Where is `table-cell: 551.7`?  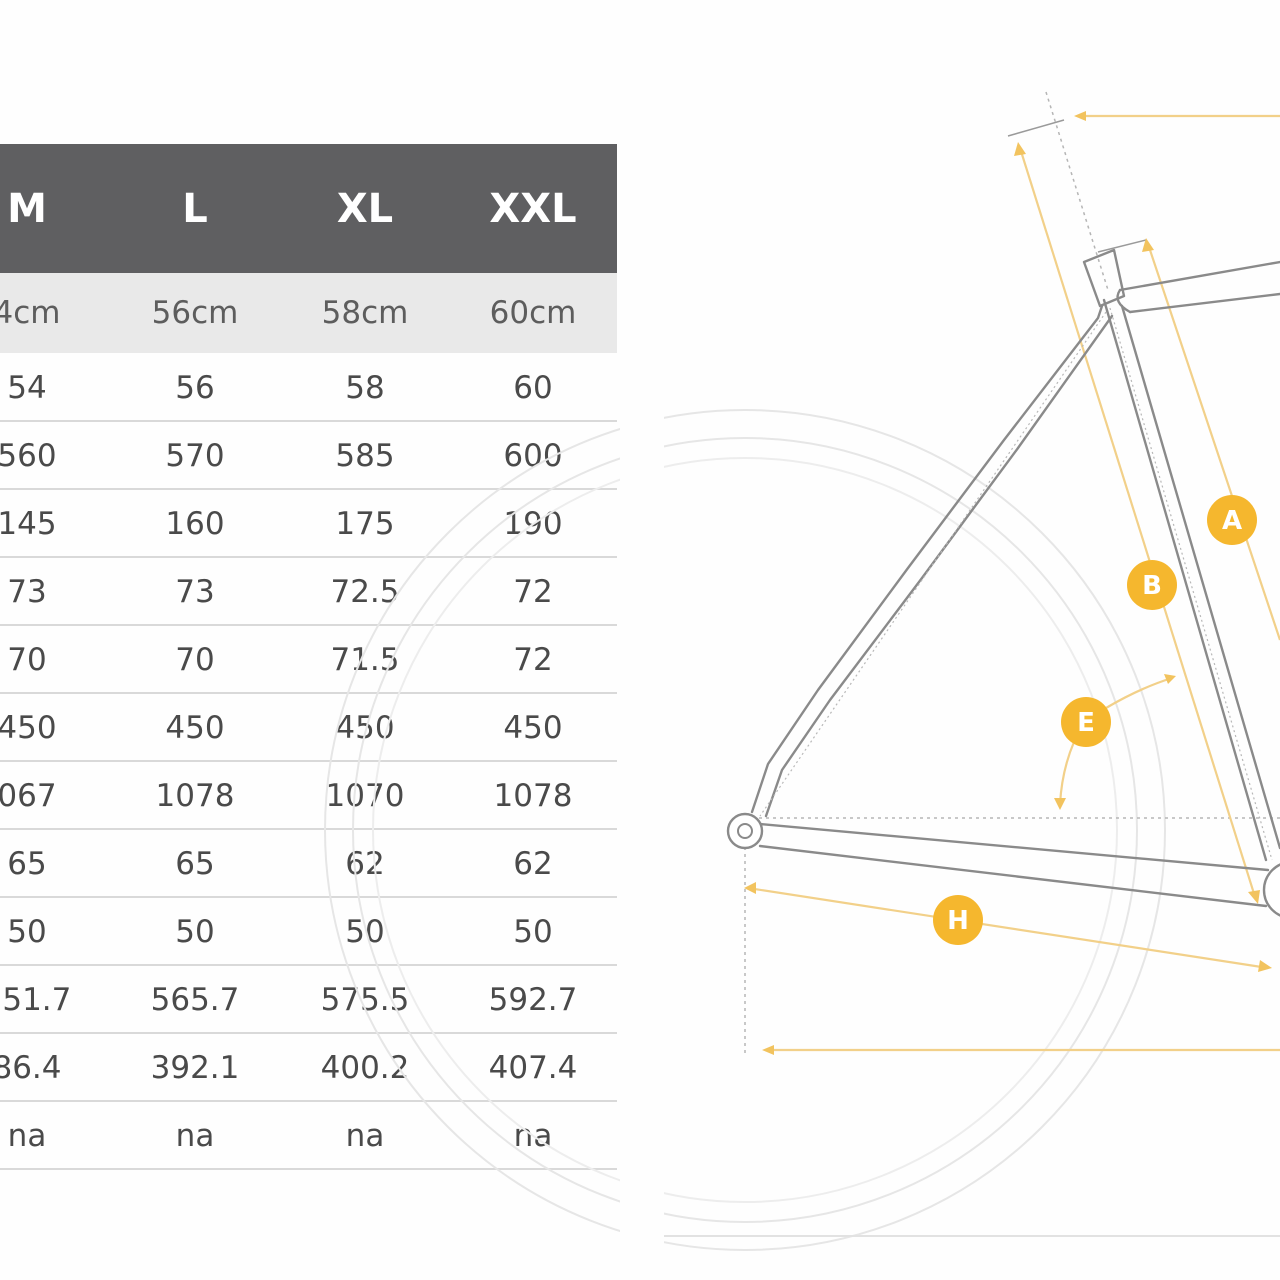 table-cell: 551.7 is located at coordinates (36, 1000).